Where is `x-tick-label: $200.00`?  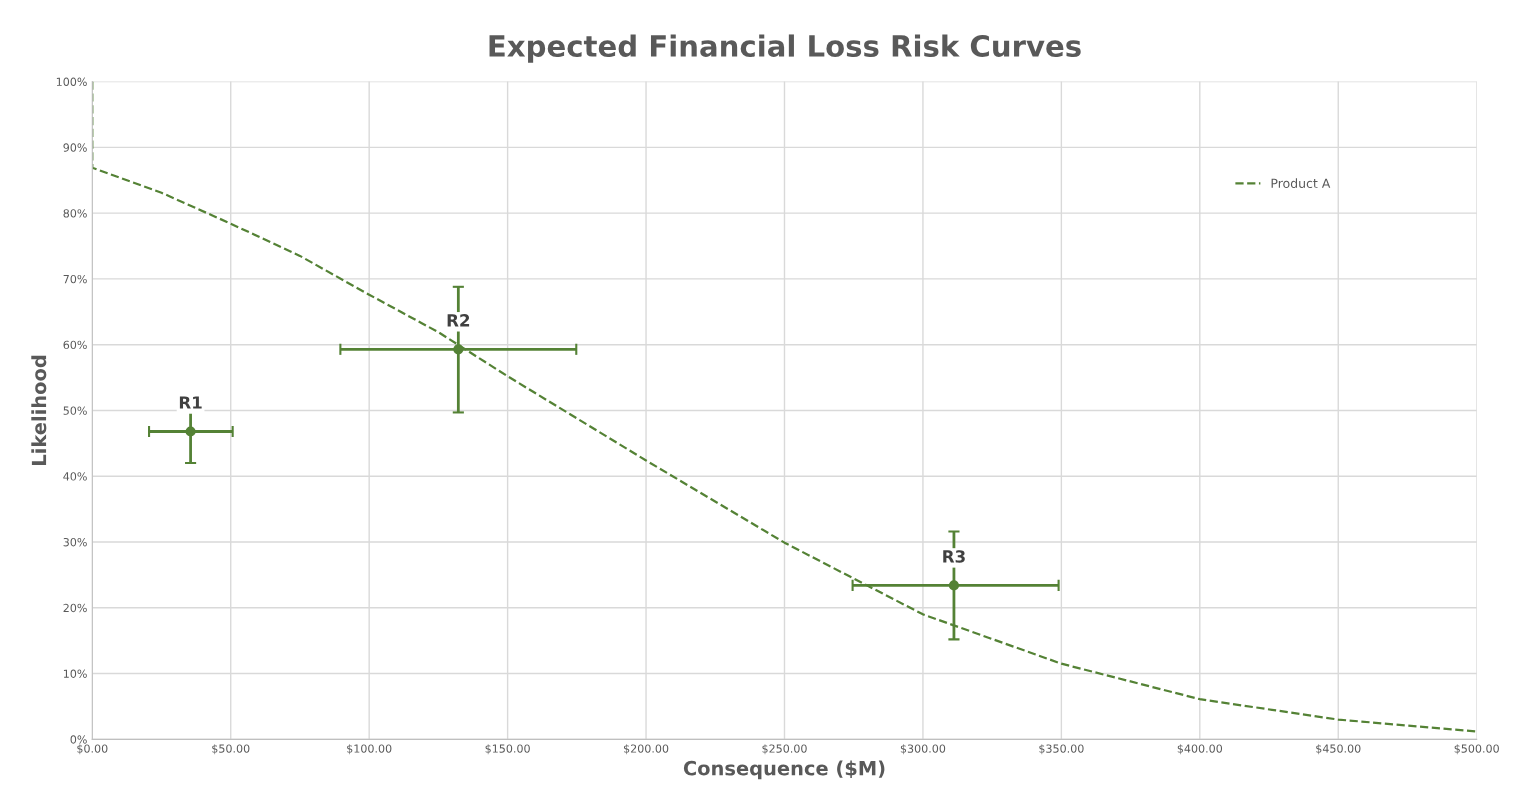
x-tick-label: $200.00 is located at coordinates (646, 749).